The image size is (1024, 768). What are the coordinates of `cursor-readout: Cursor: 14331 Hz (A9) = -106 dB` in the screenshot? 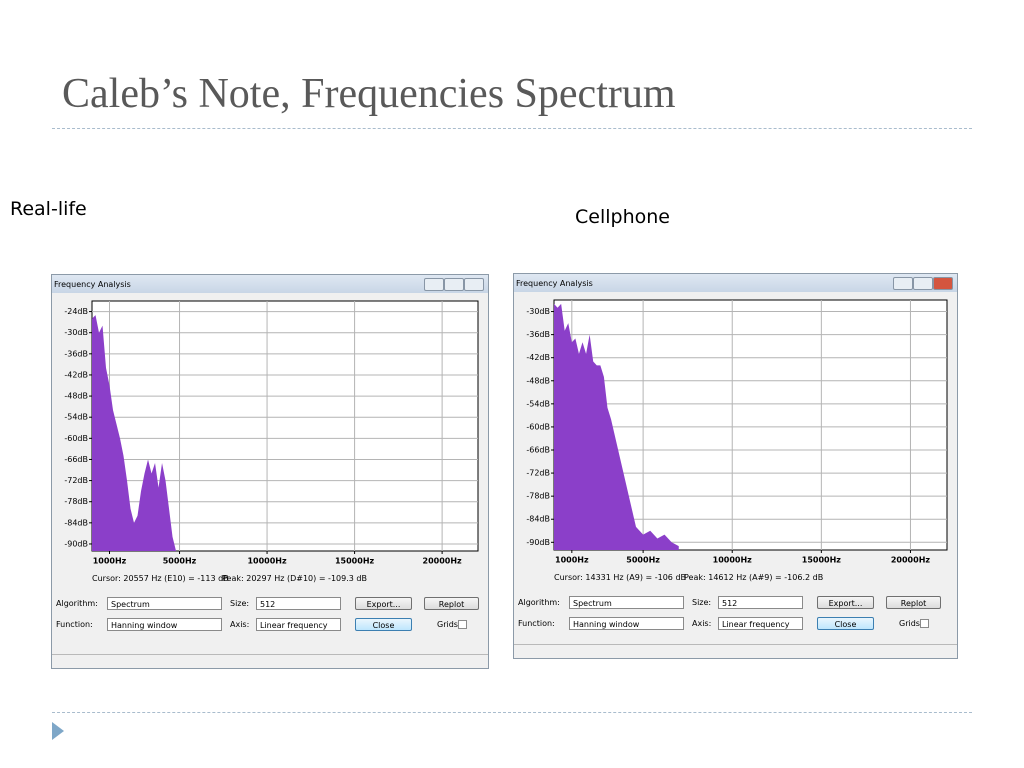 It's located at (620, 577).